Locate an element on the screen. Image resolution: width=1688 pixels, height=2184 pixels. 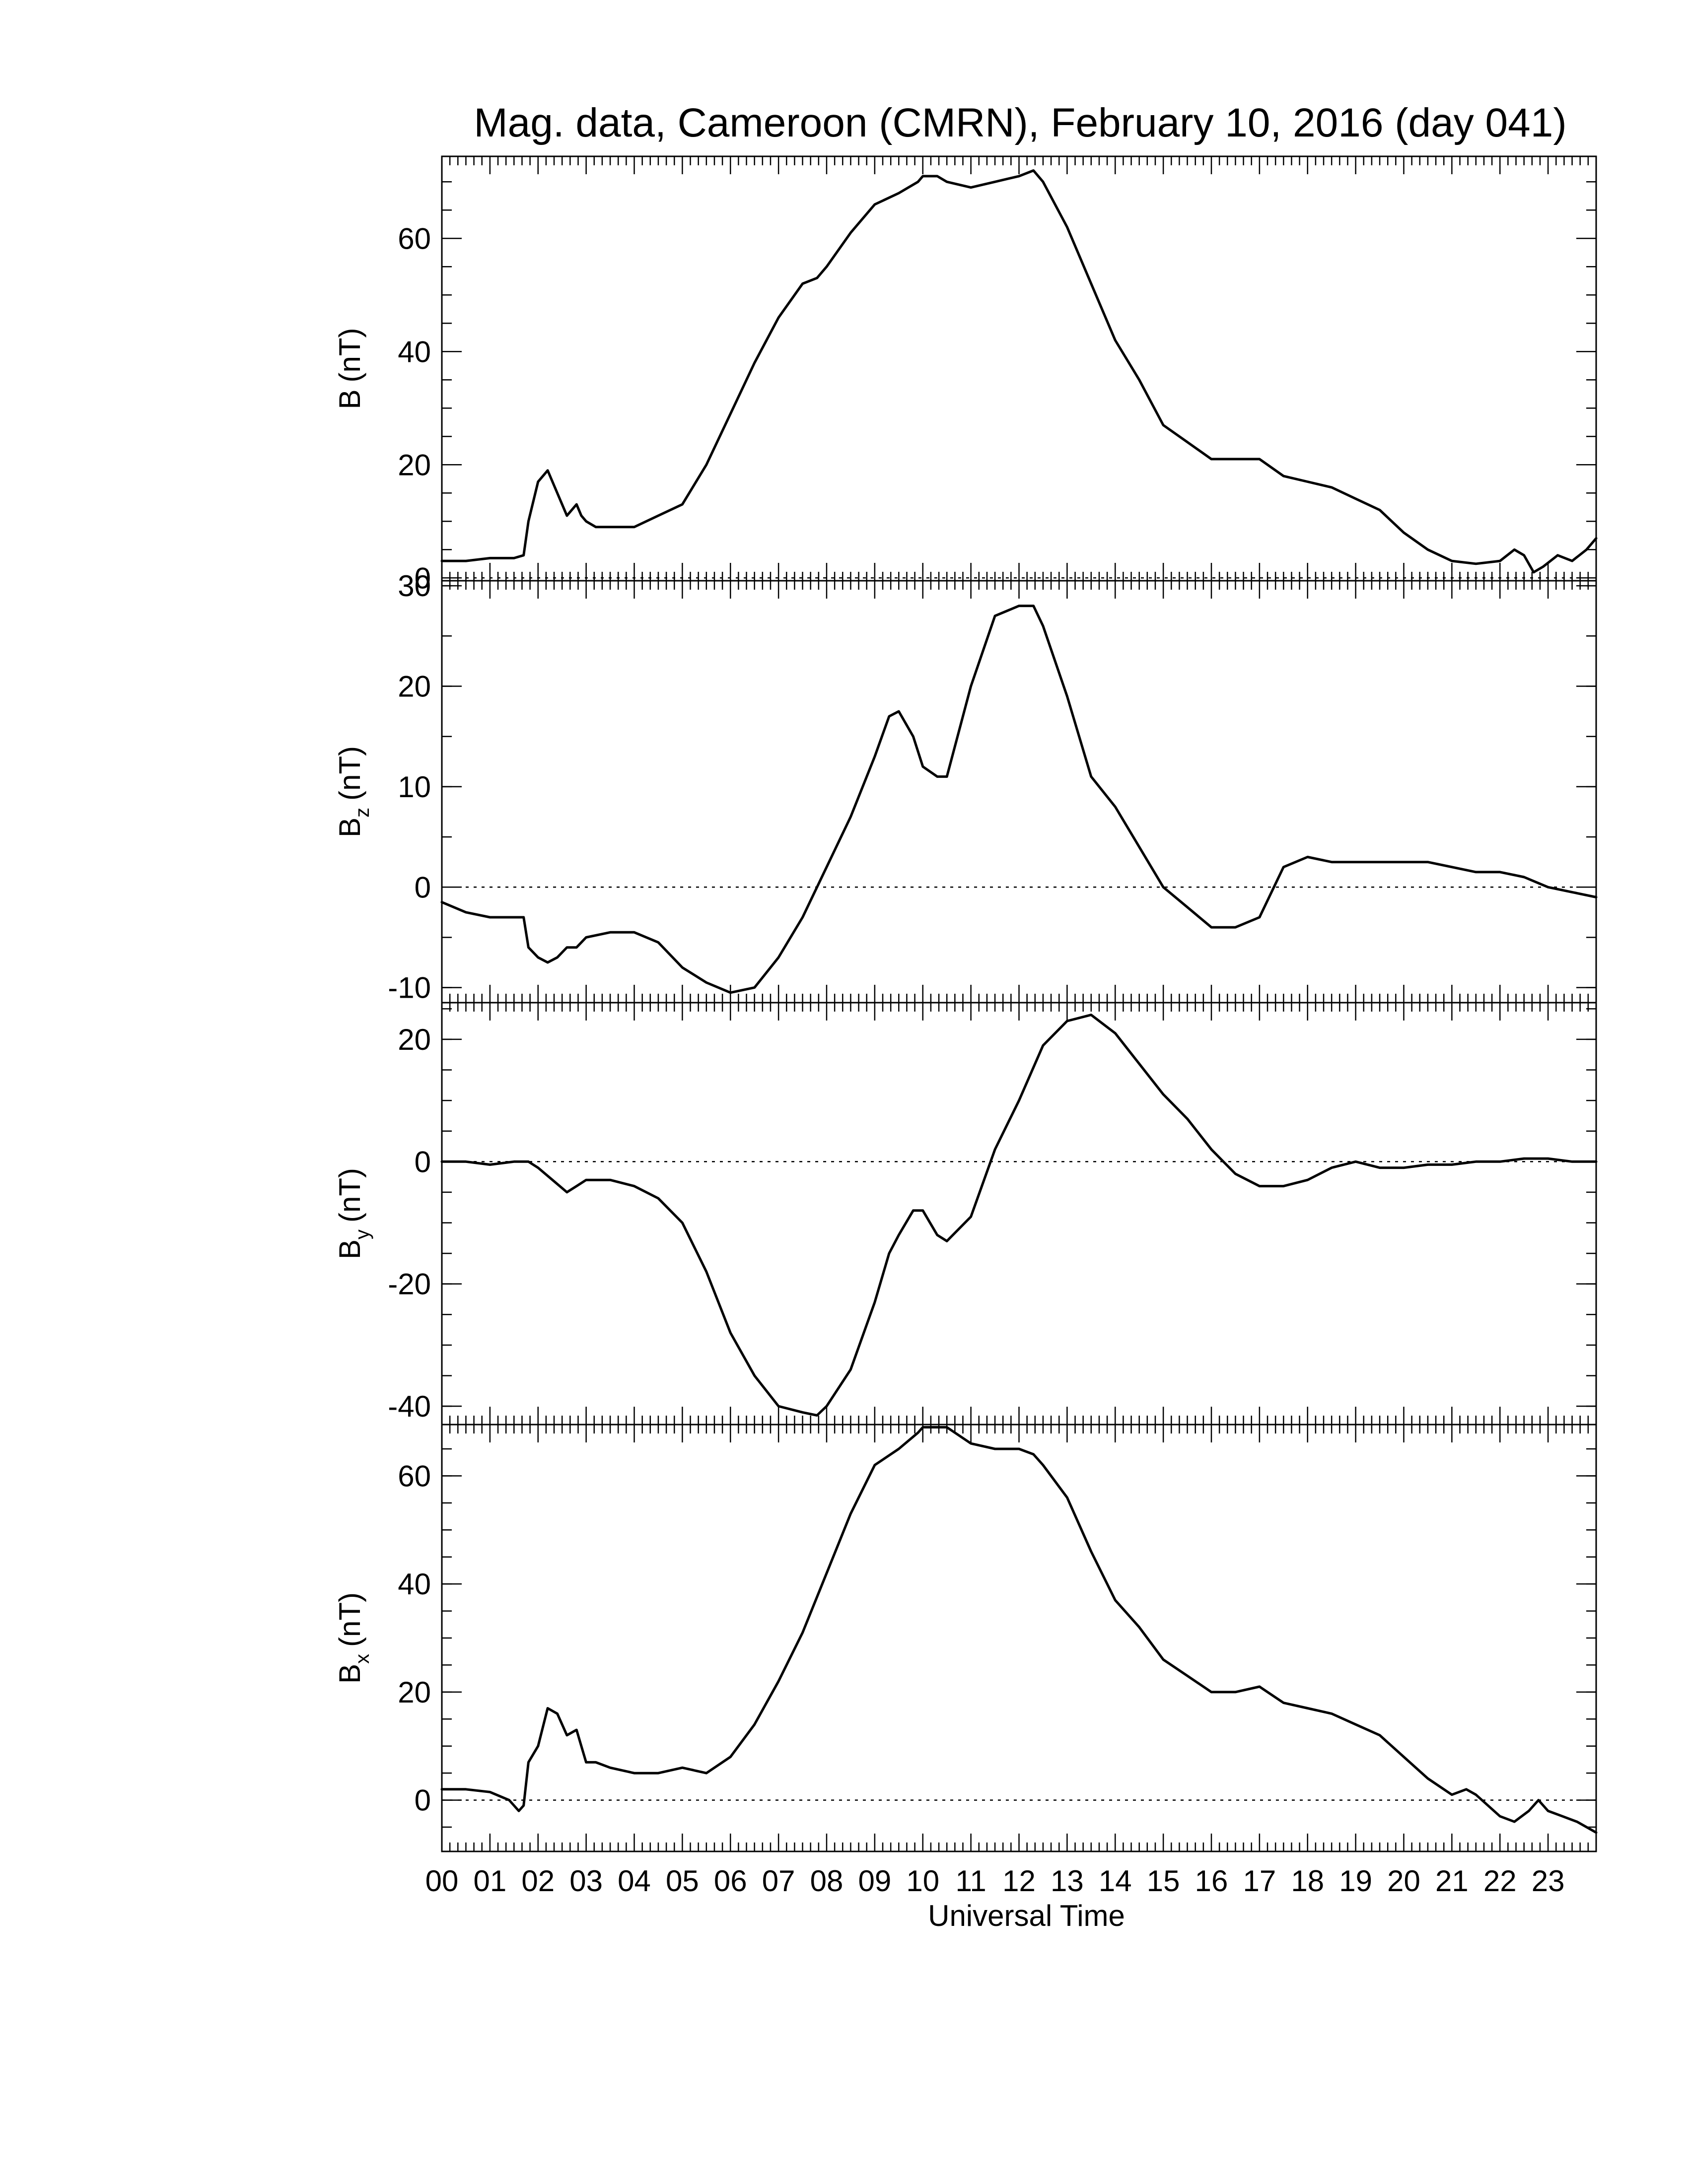
x-tick-label: 05 is located at coordinates (682, 1881).